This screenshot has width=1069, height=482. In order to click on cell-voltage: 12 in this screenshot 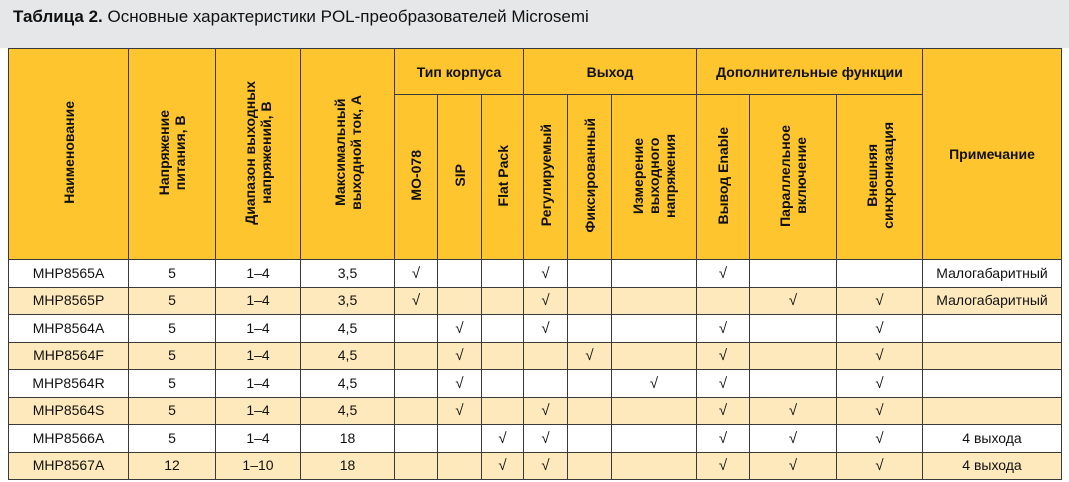, I will do `click(172, 465)`.